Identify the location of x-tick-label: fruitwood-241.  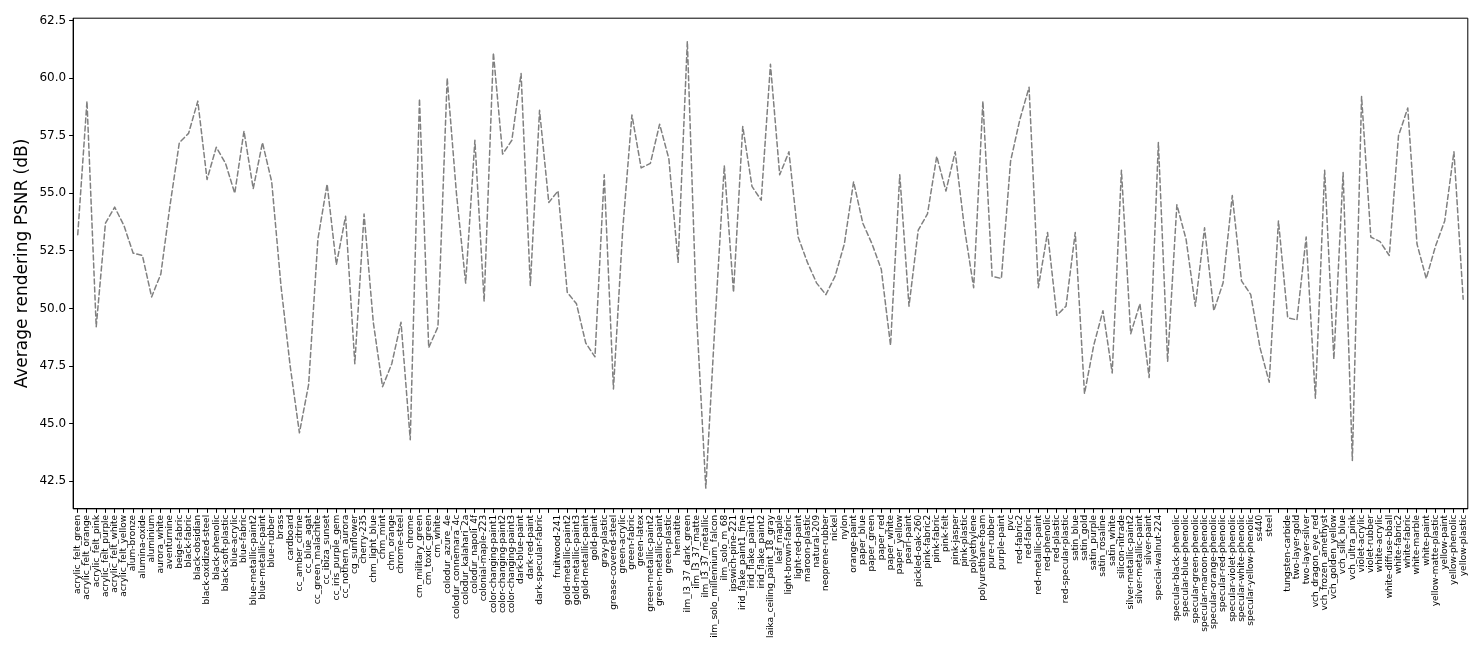
(557, 546).